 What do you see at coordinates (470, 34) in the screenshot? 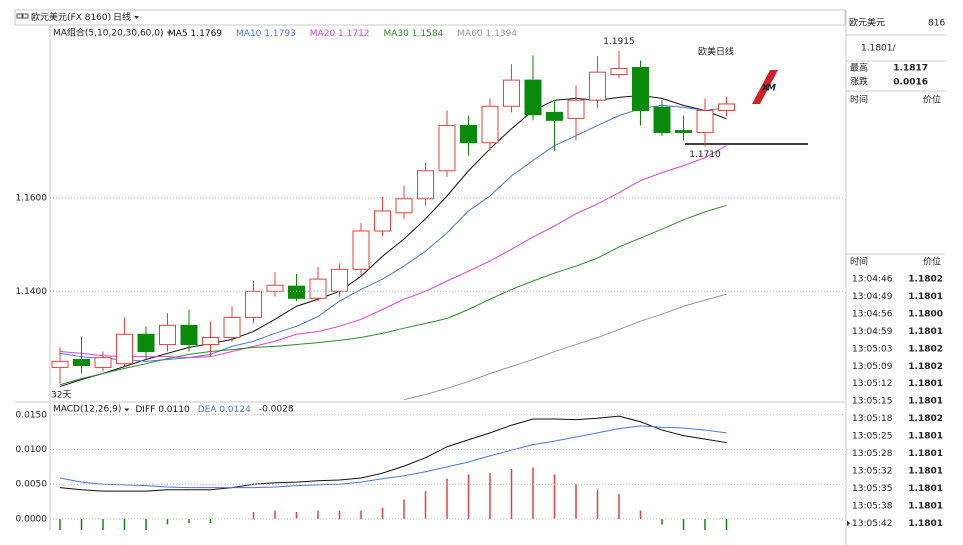
I see `legend-name: MA60` at bounding box center [470, 34].